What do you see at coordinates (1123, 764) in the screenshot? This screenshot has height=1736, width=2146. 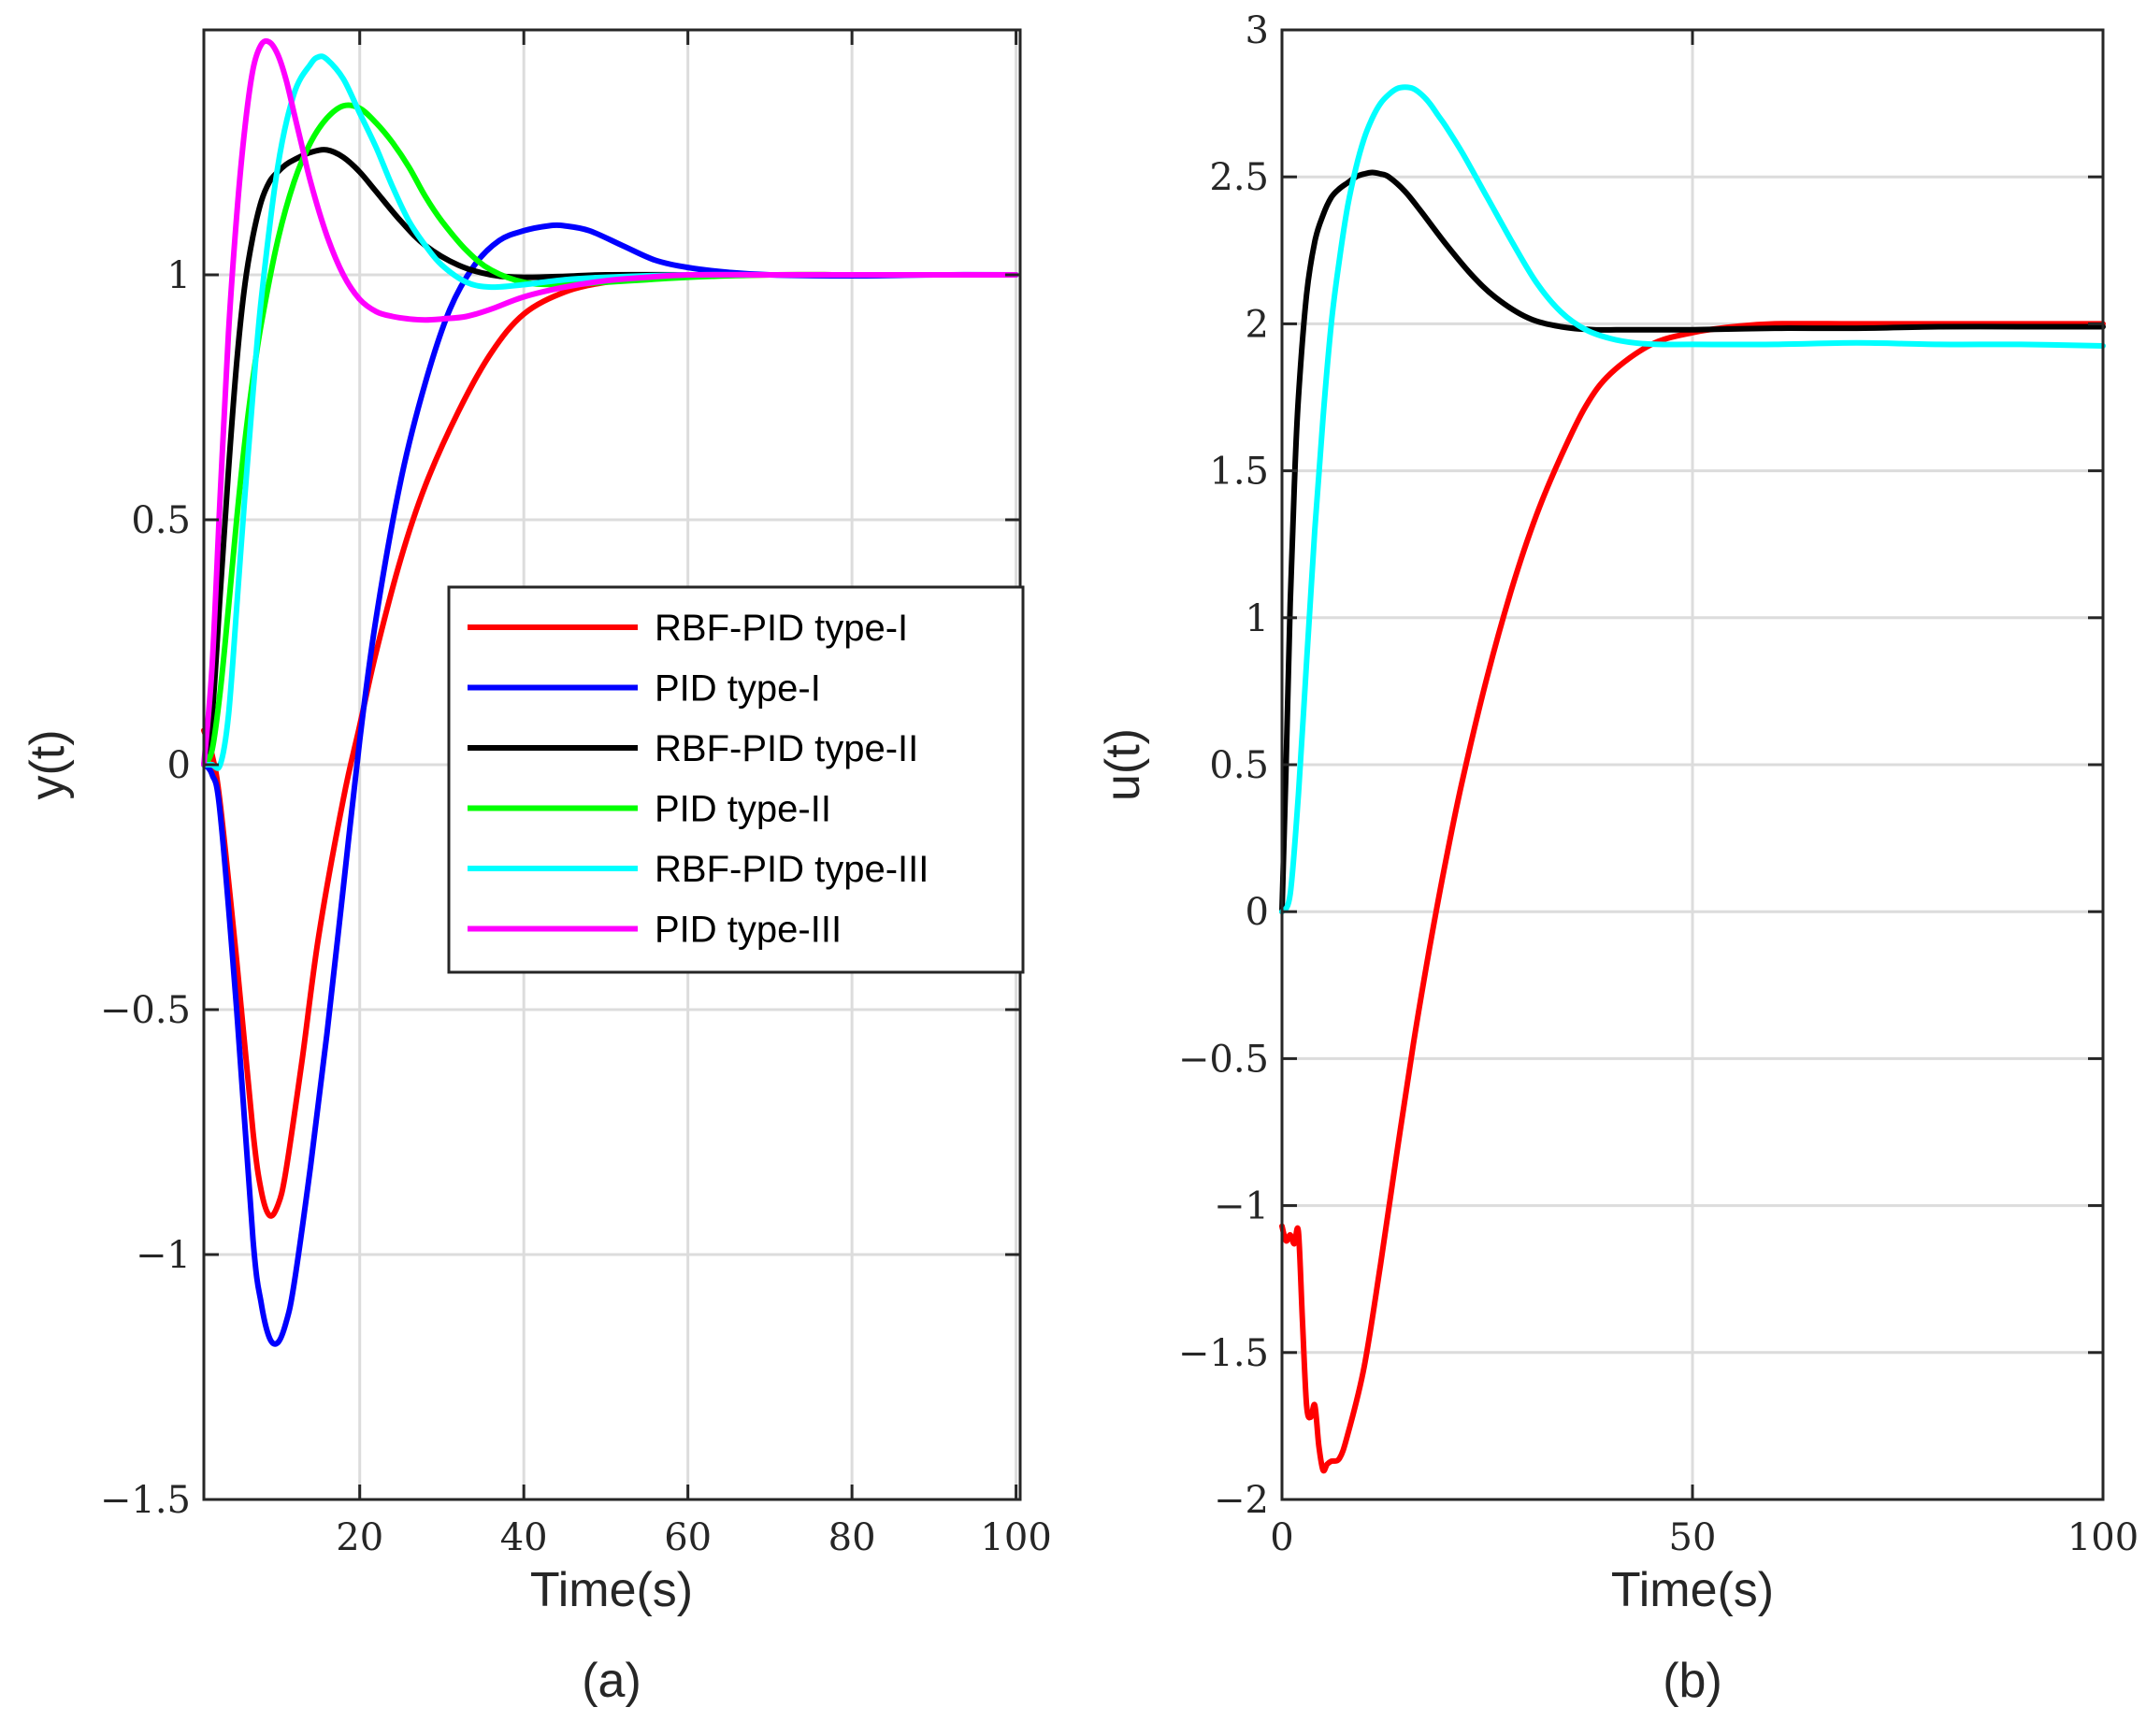 I see `y-axis-label-b: u(t)` at bounding box center [1123, 764].